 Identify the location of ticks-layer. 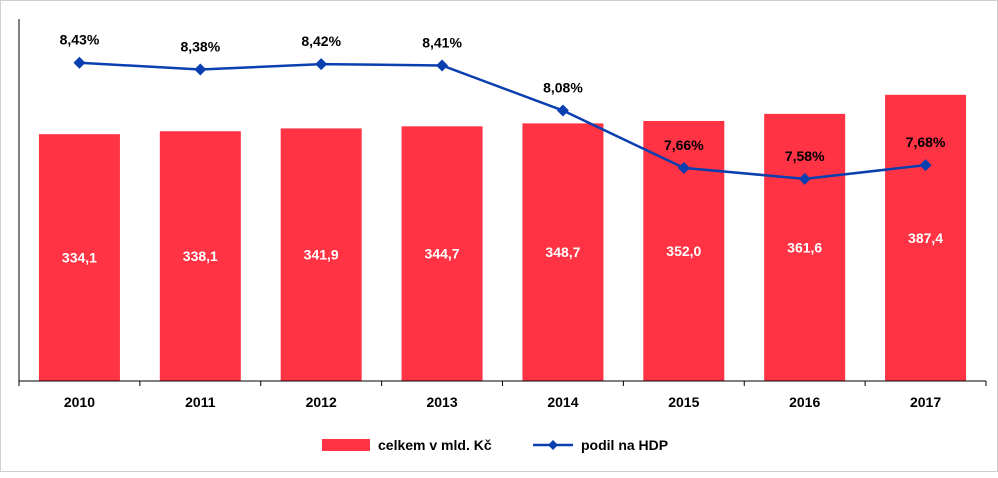
(502, 383).